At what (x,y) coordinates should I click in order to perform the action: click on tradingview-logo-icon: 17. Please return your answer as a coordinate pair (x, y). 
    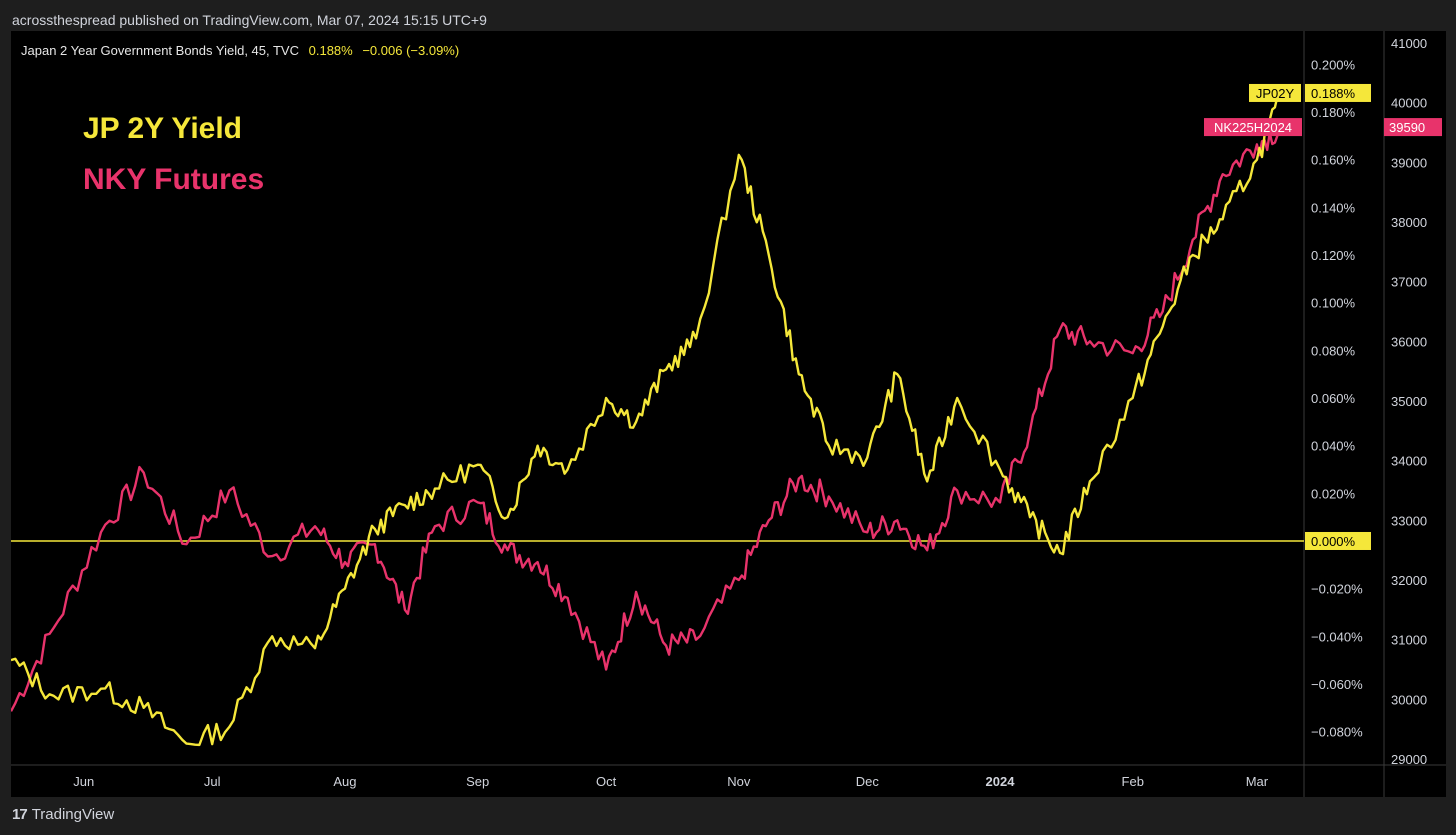
    Looking at the image, I should click on (20, 814).